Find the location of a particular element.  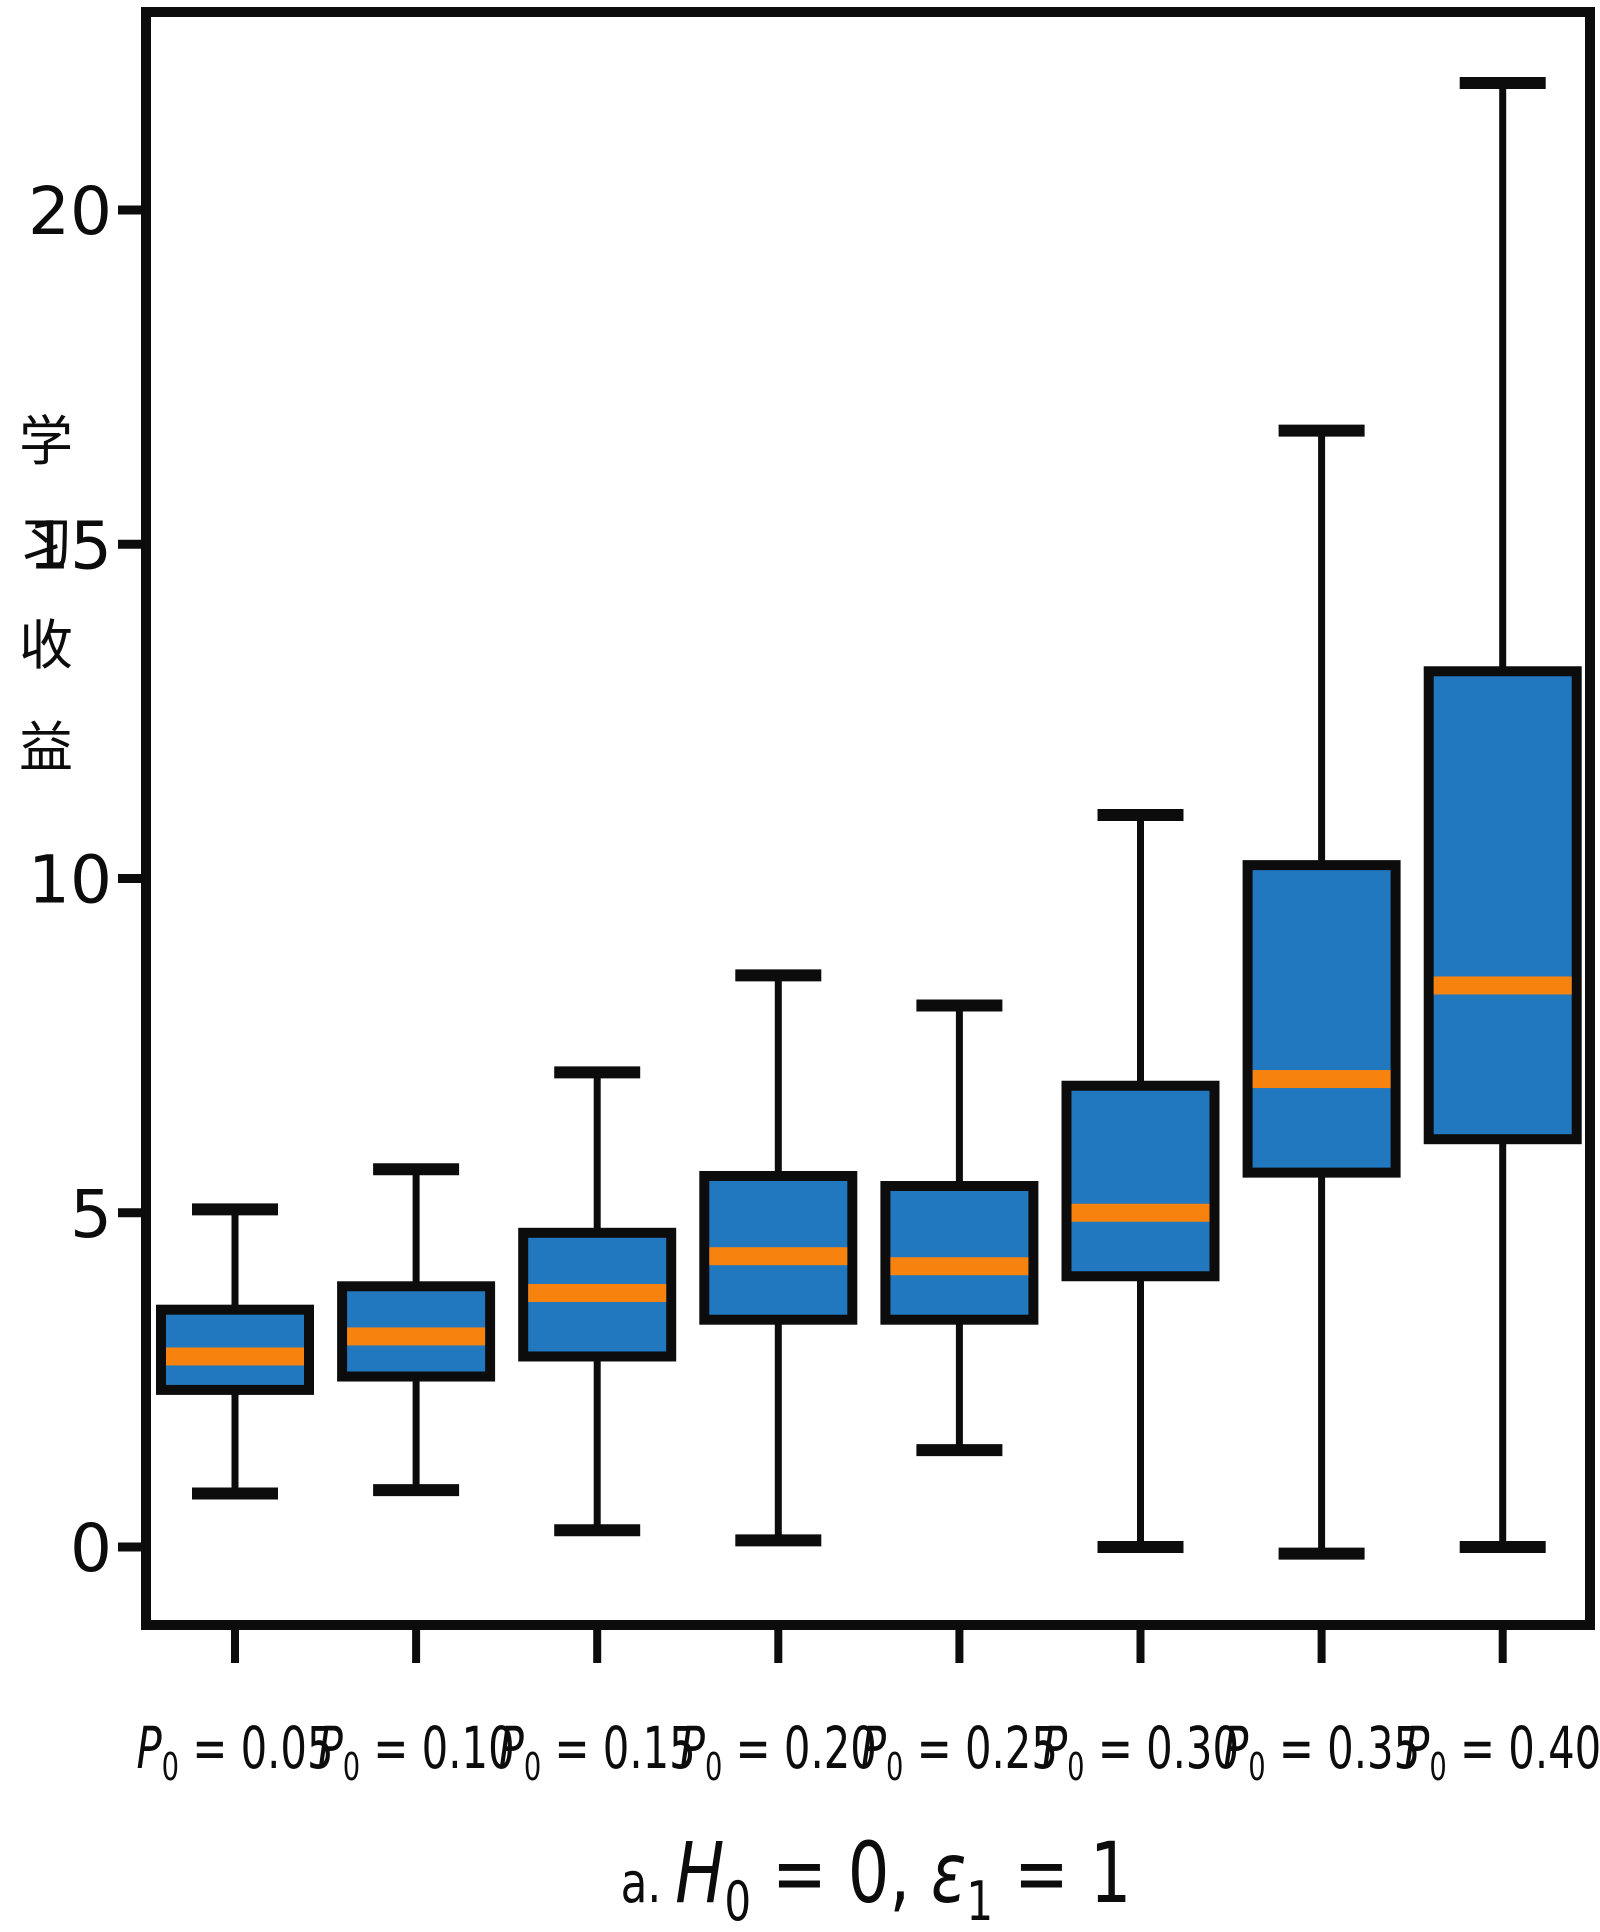

x-tick-label: P0 = 0.05 is located at coordinates (234, 1751).